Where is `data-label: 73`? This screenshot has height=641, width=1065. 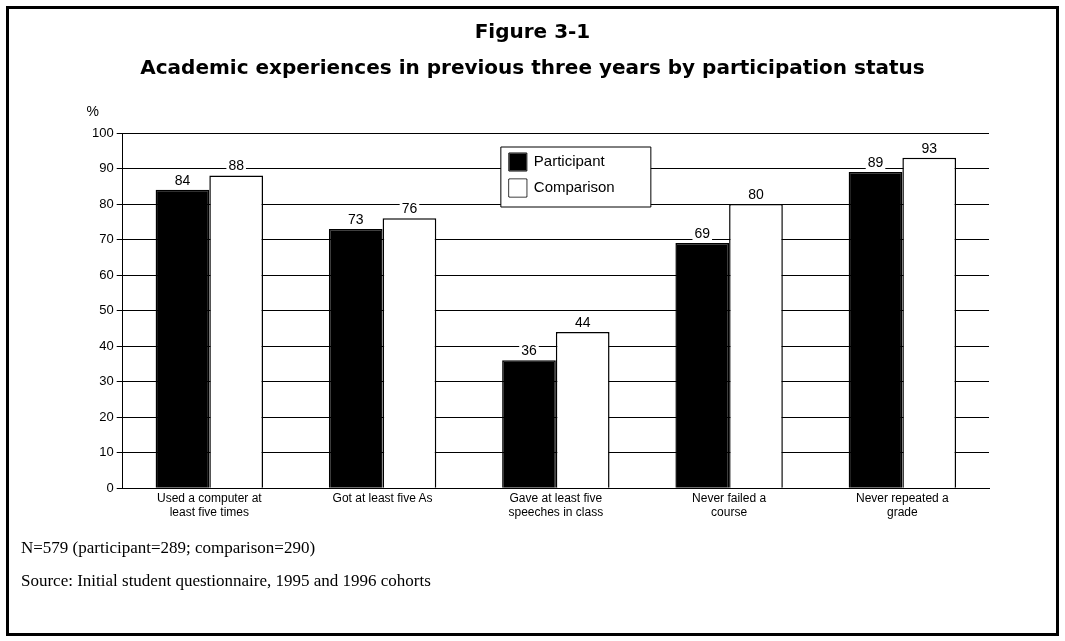 data-label: 73 is located at coordinates (355, 218).